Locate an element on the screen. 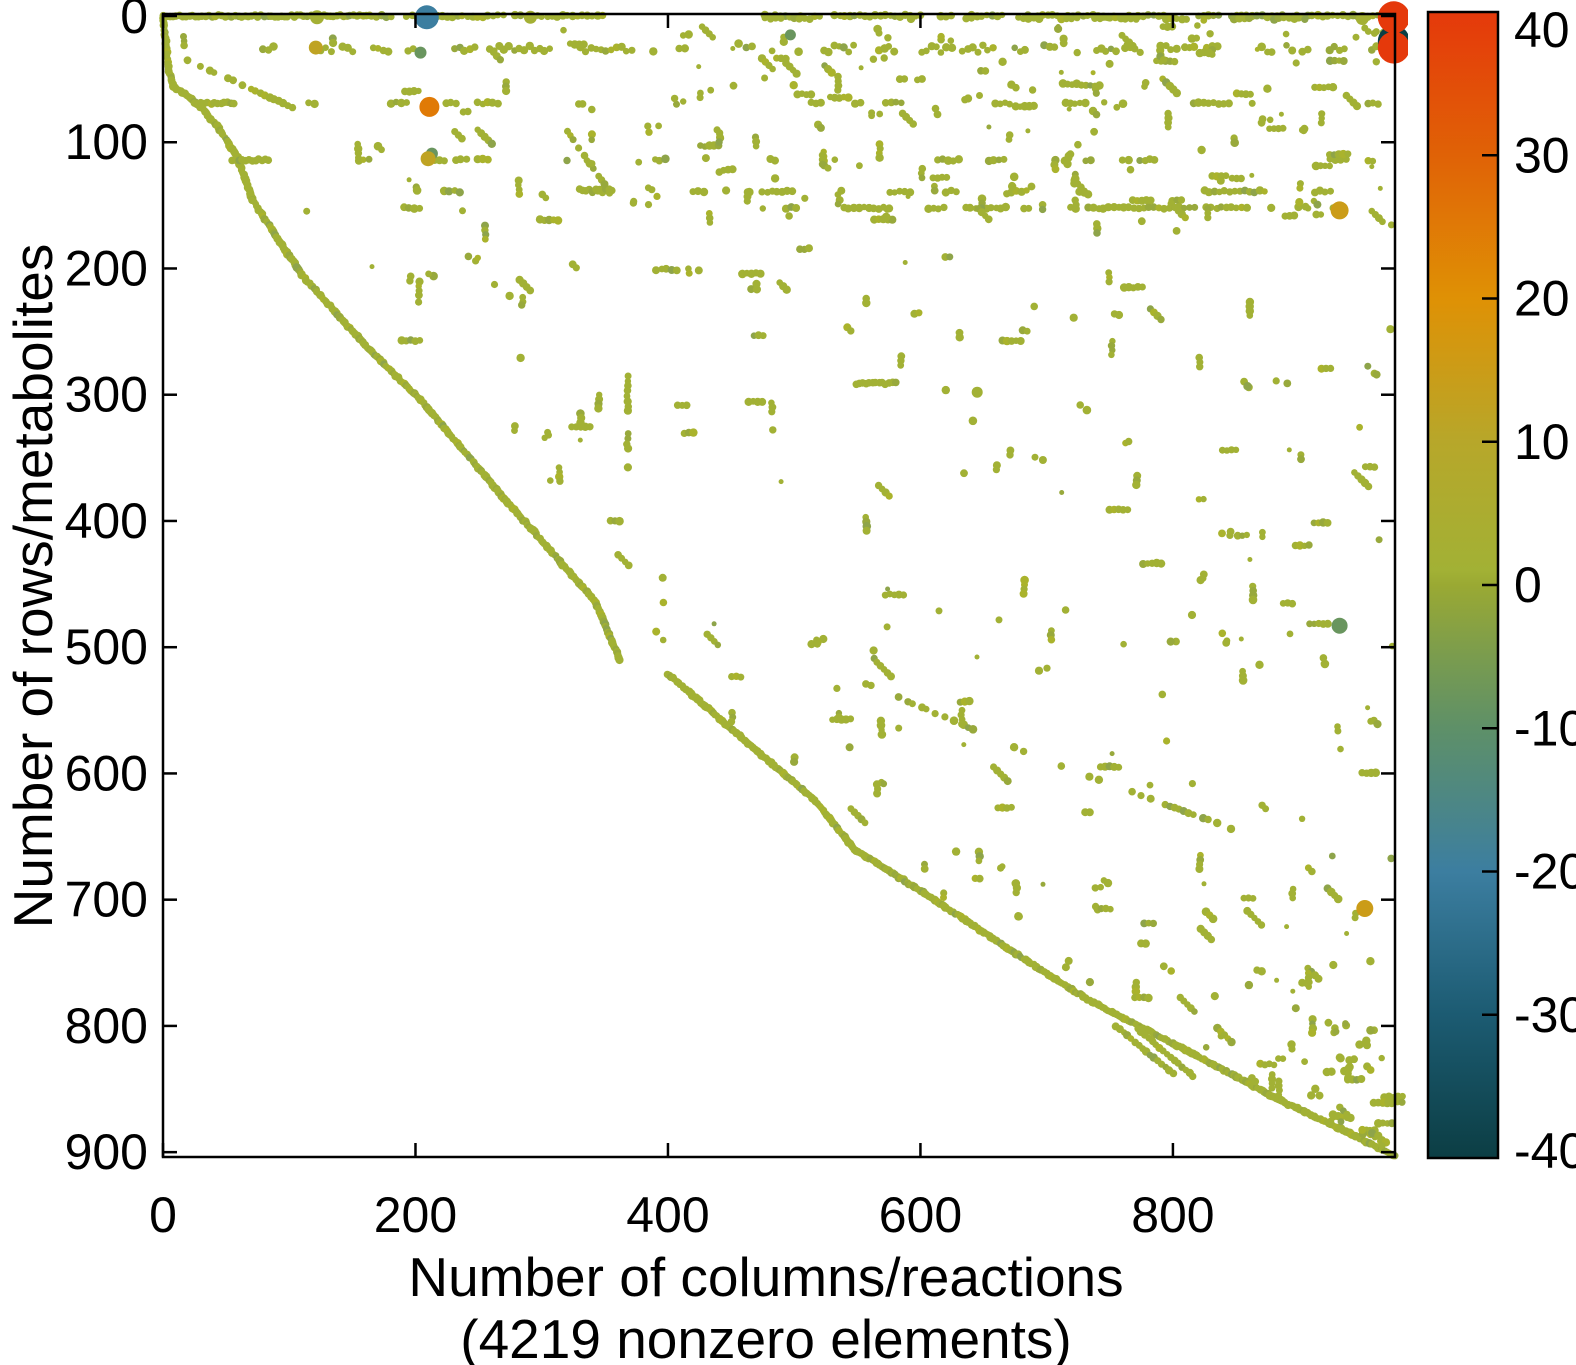 Image resolution: width=1576 pixels, height=1365 pixels. x-tick-label: 200 is located at coordinates (415, 1215).